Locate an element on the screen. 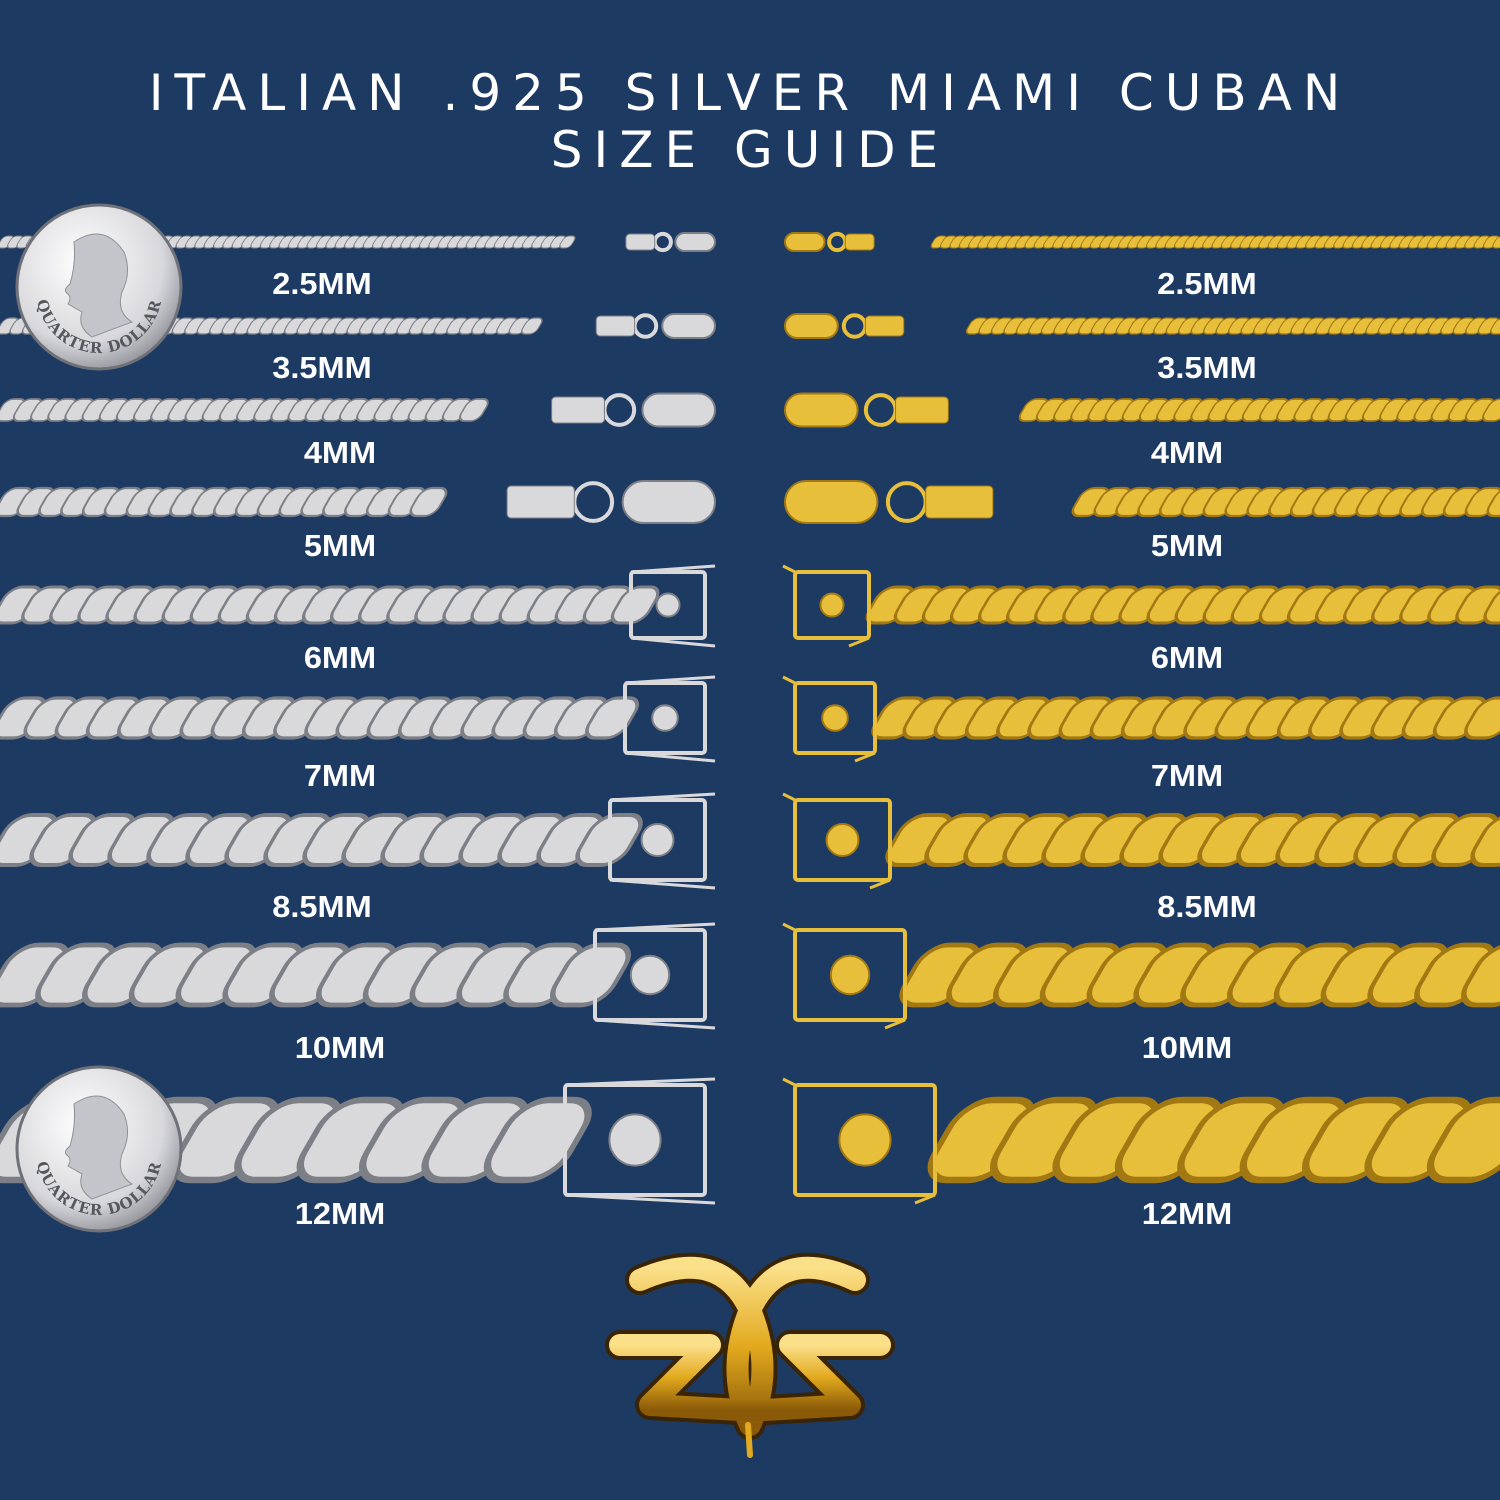 The width and height of the screenshot is (1500, 1500). gold-size-label: 5MM is located at coordinates (1187, 545).